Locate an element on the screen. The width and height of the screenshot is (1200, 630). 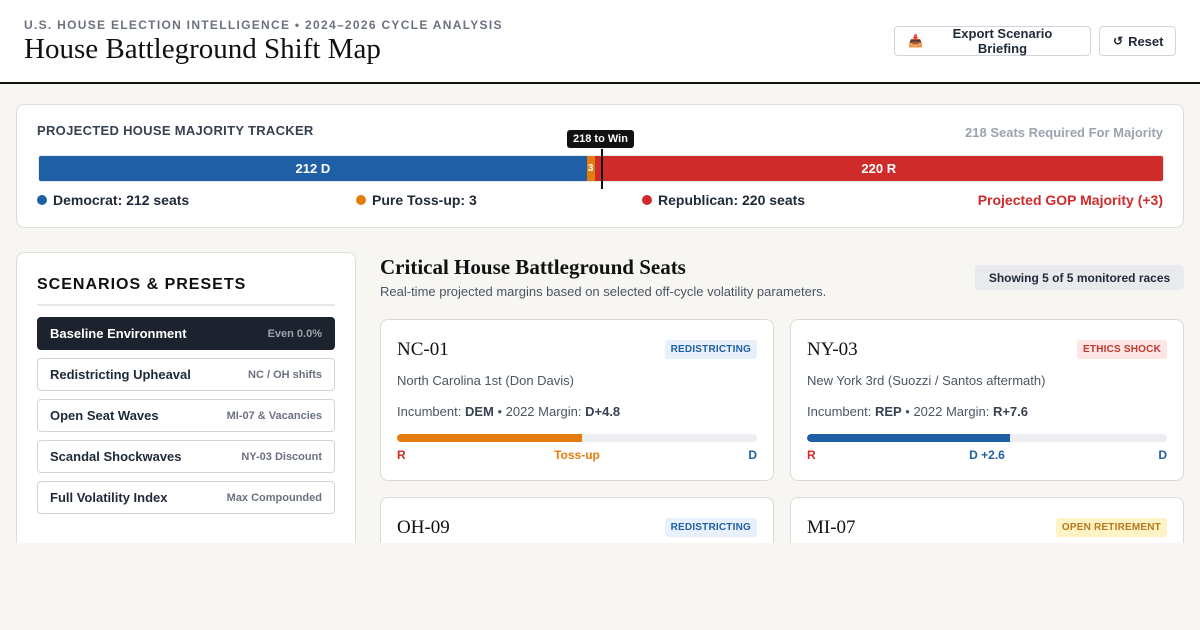
legend-dem-label: Democrat: 212 seats is located at coordinates (121, 200).